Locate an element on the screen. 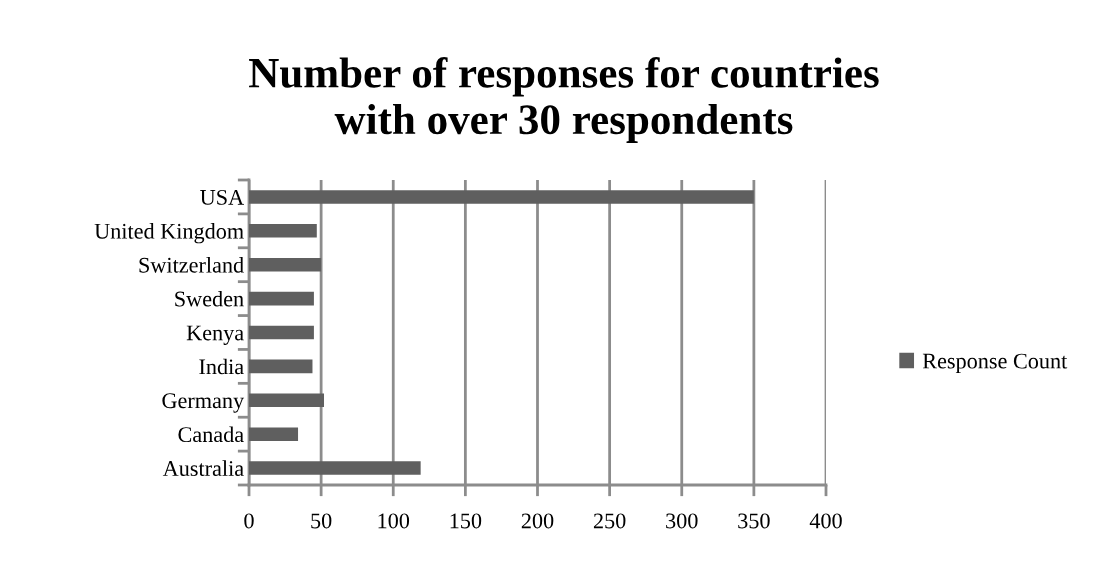 The height and width of the screenshot is (566, 1107). x-tick-label: 300 is located at coordinates (682, 521).